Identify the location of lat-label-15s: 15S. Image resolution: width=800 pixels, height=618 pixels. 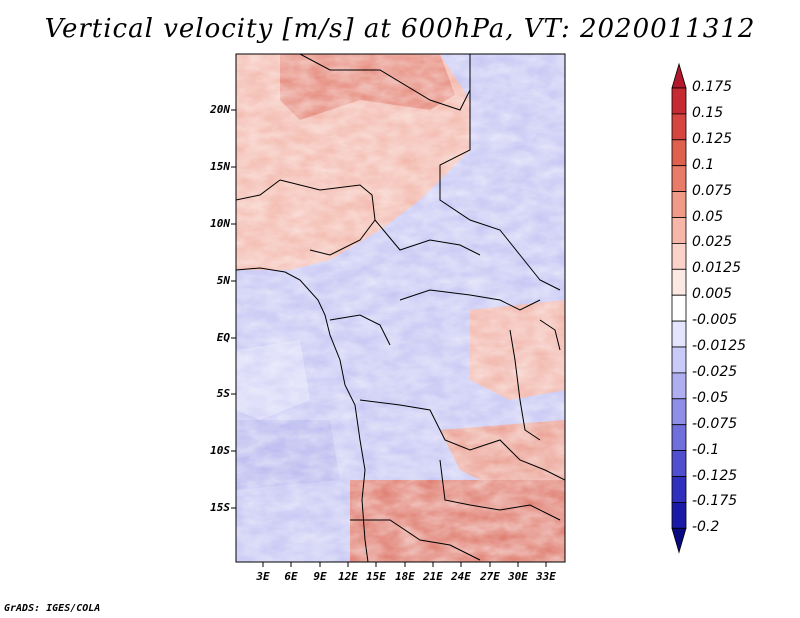
(220, 507).